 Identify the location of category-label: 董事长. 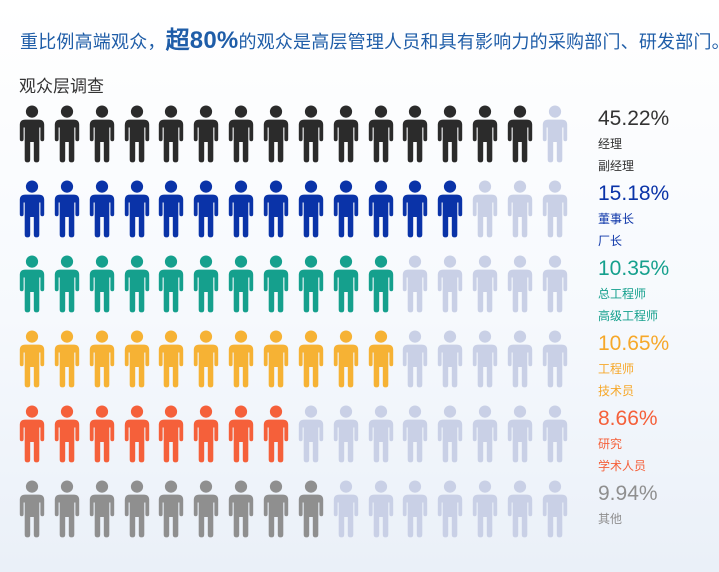
(616, 219).